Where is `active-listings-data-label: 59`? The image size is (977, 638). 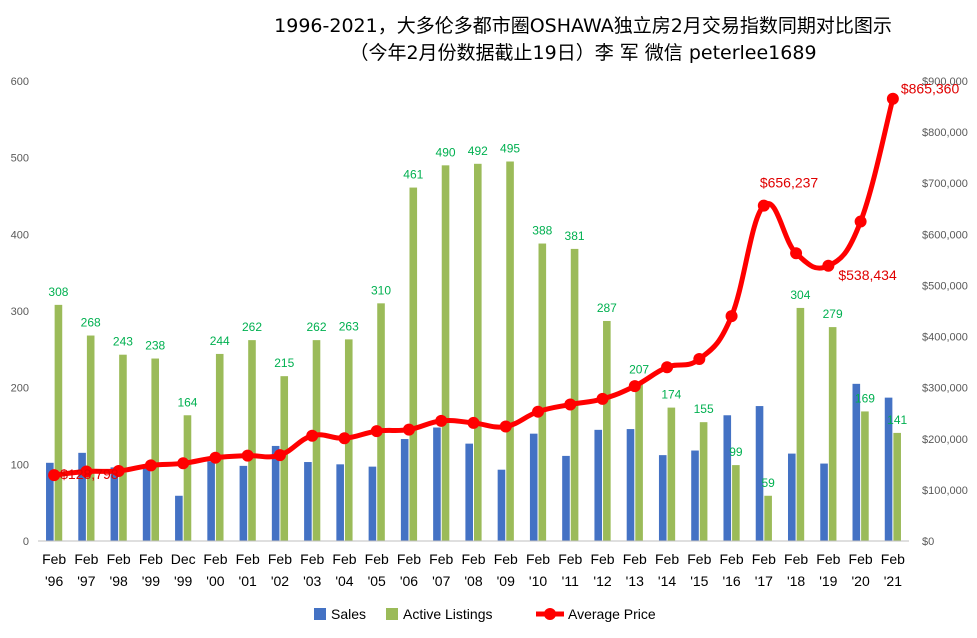 active-listings-data-label: 59 is located at coordinates (768, 483).